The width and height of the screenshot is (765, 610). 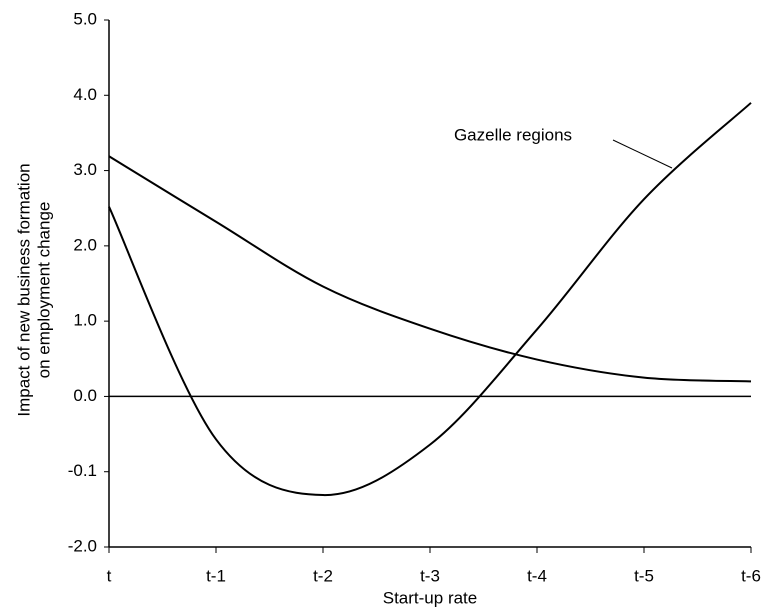 What do you see at coordinates (43, 290) in the screenshot?
I see `y-axis-title-line: on employment change` at bounding box center [43, 290].